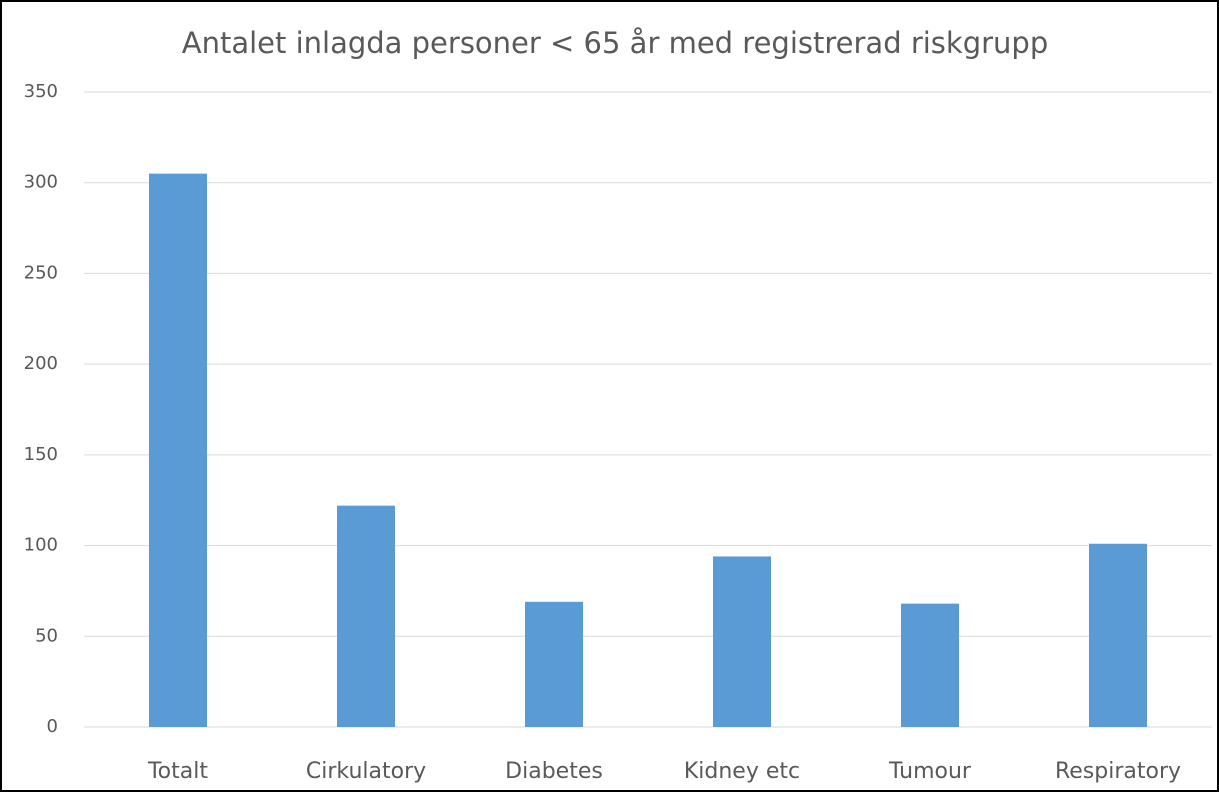 The height and width of the screenshot is (792, 1219). I want to click on x-tick-label: Kidney etc, so click(742, 771).